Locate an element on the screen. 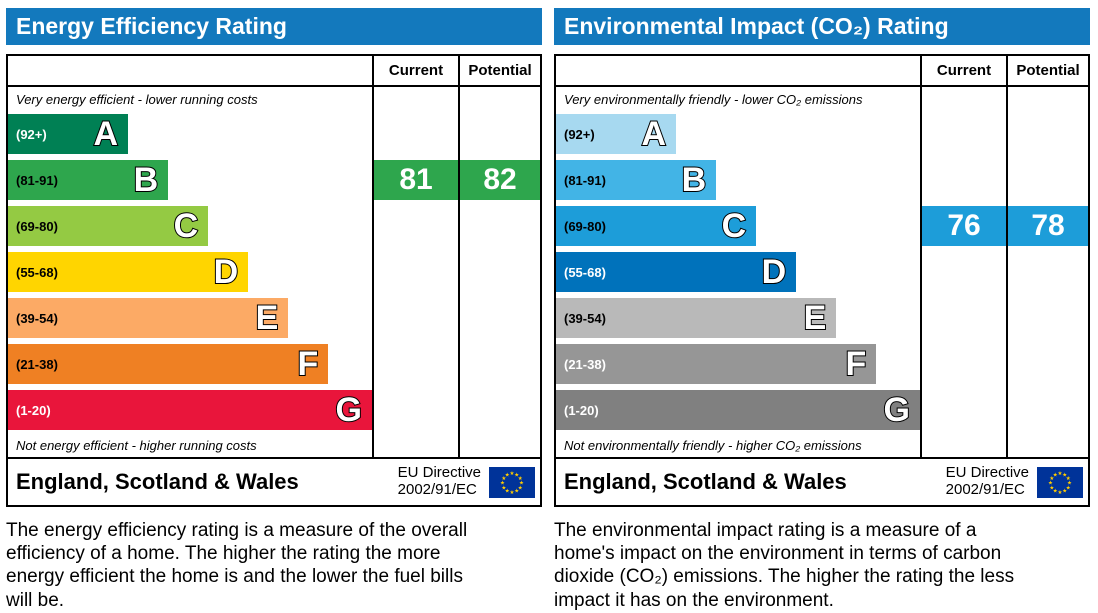 The width and height of the screenshot is (1098, 613). potential-rating-value: 82 is located at coordinates (500, 180).